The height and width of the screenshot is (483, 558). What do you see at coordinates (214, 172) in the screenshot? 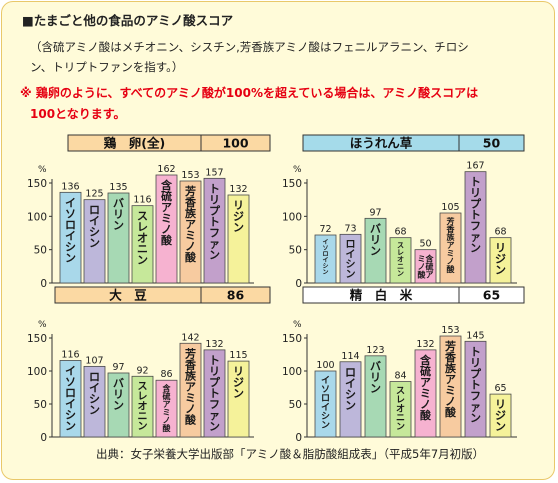
I see `bar-value-label: 157` at bounding box center [214, 172].